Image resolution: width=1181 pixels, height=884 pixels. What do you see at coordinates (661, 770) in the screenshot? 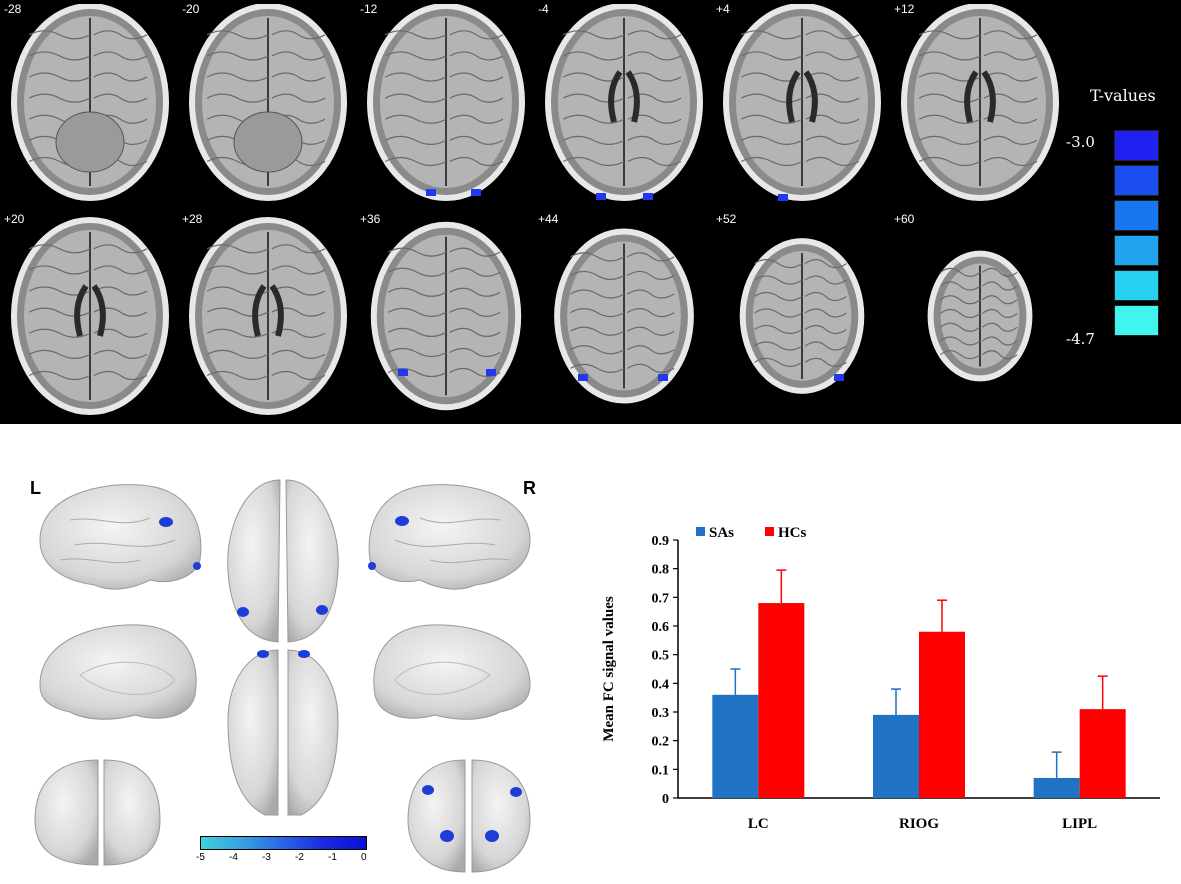
I see `y-tick-label: 0.1` at bounding box center [661, 770].